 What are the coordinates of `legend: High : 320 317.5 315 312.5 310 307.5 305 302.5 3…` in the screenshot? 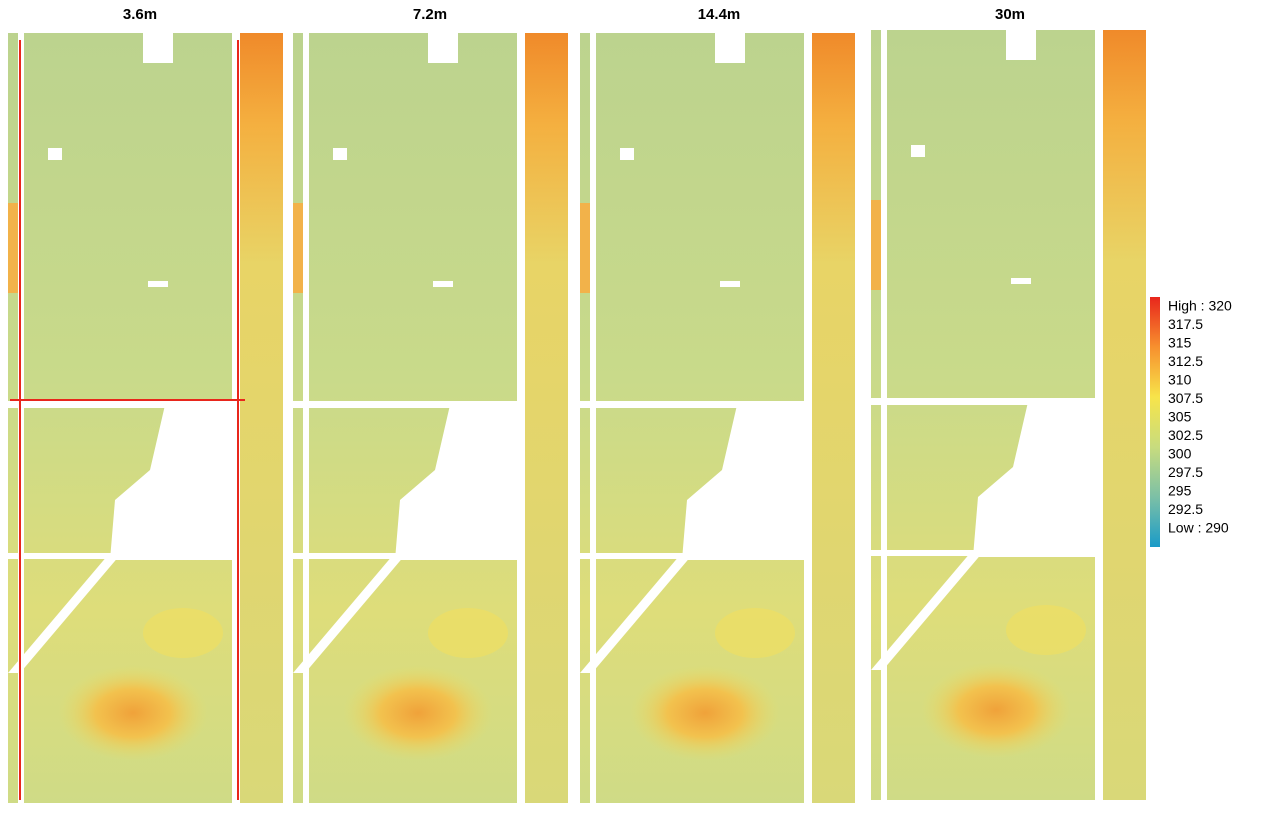 It's located at (1191, 422).